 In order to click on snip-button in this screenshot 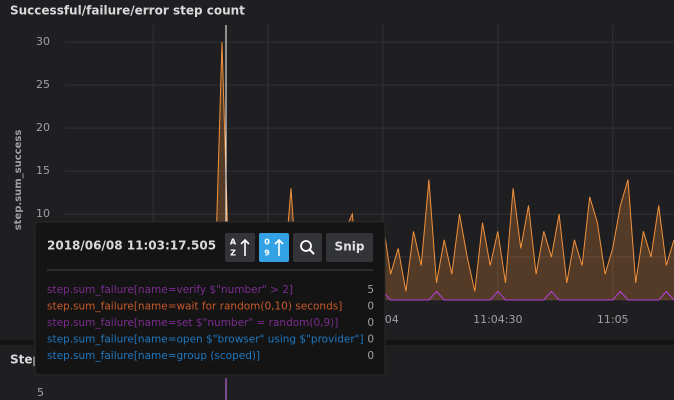, I will do `click(349, 247)`.